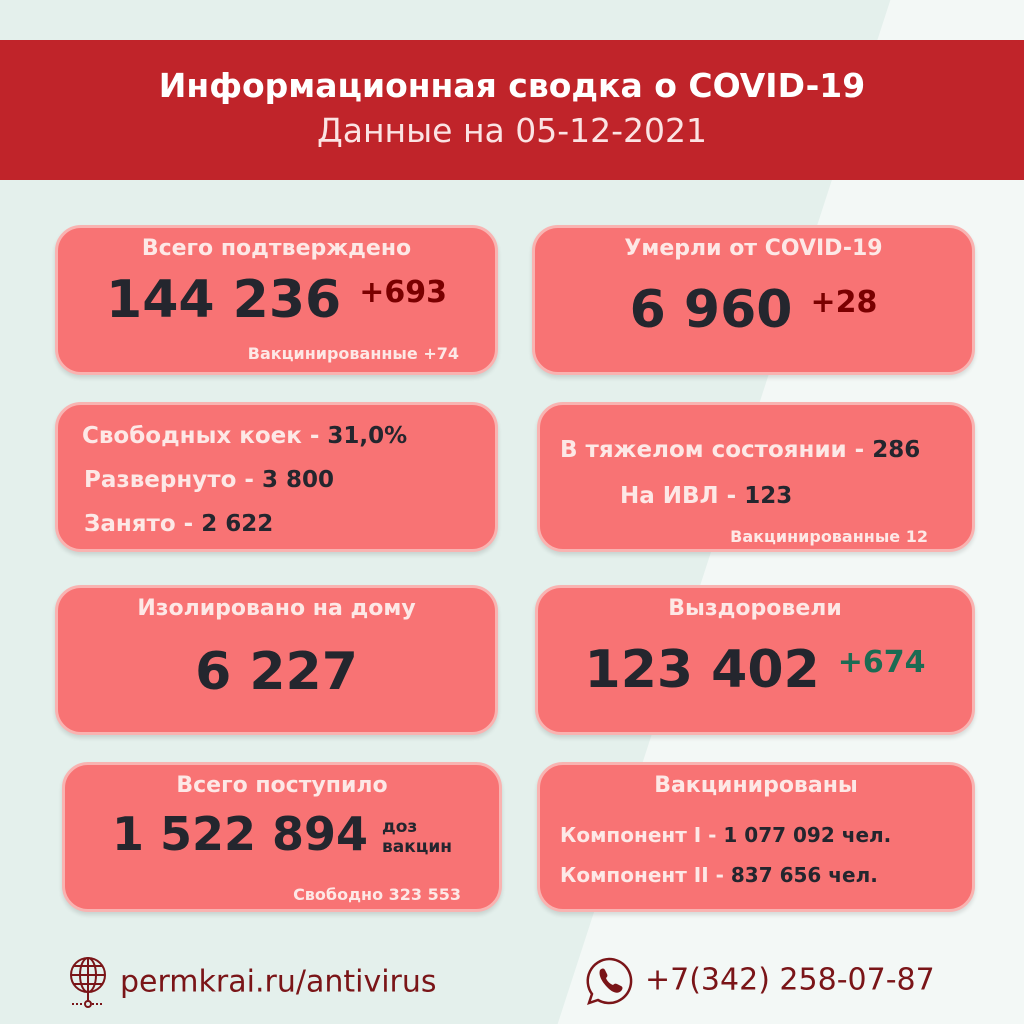 Image resolution: width=1024 pixels, height=1024 pixels. I want to click on card-recovered: Выздоровели 123 402 +674, so click(755, 660).